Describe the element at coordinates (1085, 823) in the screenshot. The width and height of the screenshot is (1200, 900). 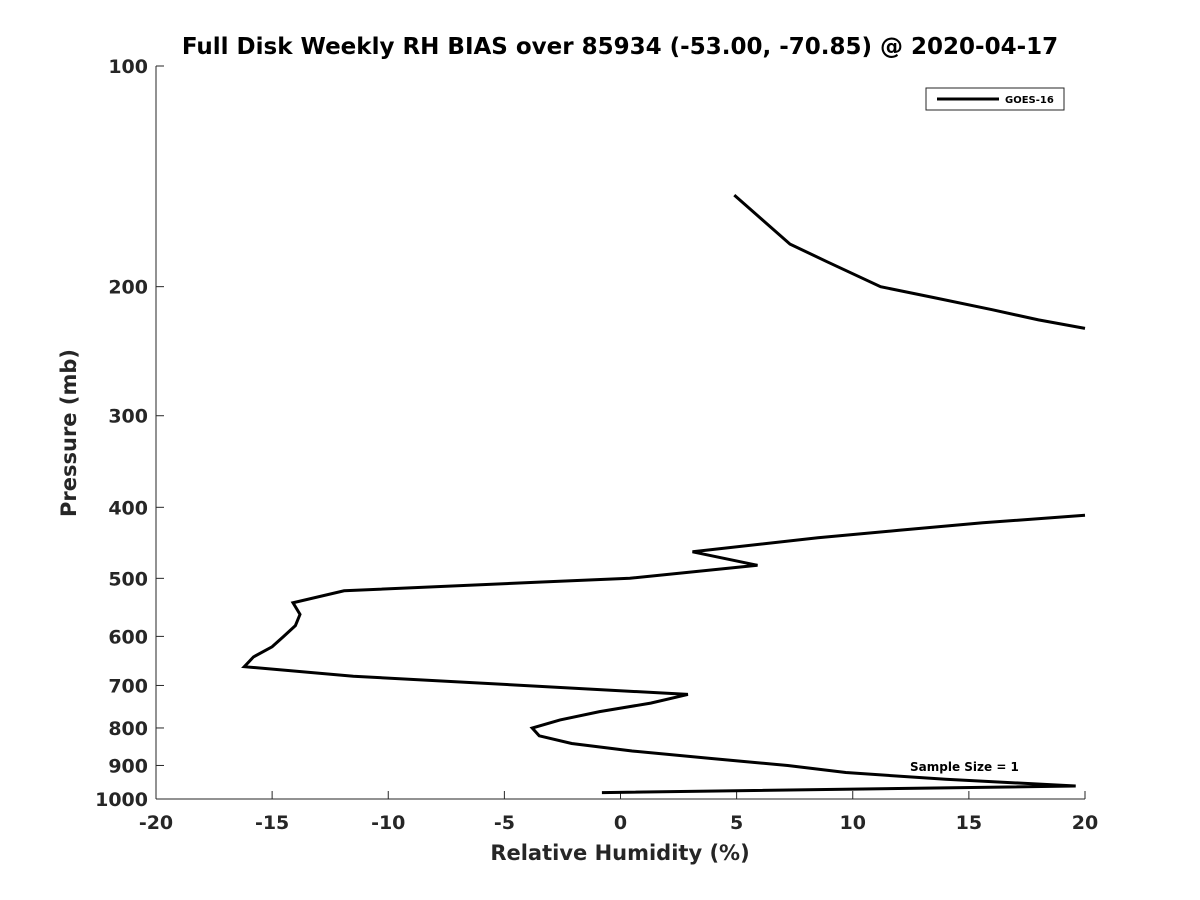
I see `x-tick-label: 20` at that location.